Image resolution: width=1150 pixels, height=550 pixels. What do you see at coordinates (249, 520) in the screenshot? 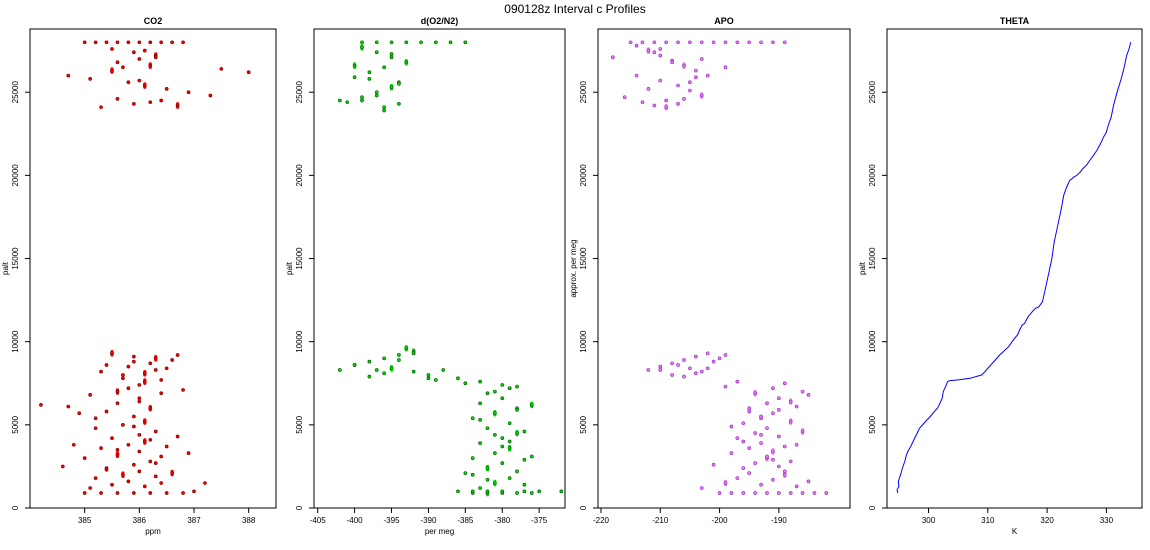
I see `x-tick-label: 388` at bounding box center [249, 520].